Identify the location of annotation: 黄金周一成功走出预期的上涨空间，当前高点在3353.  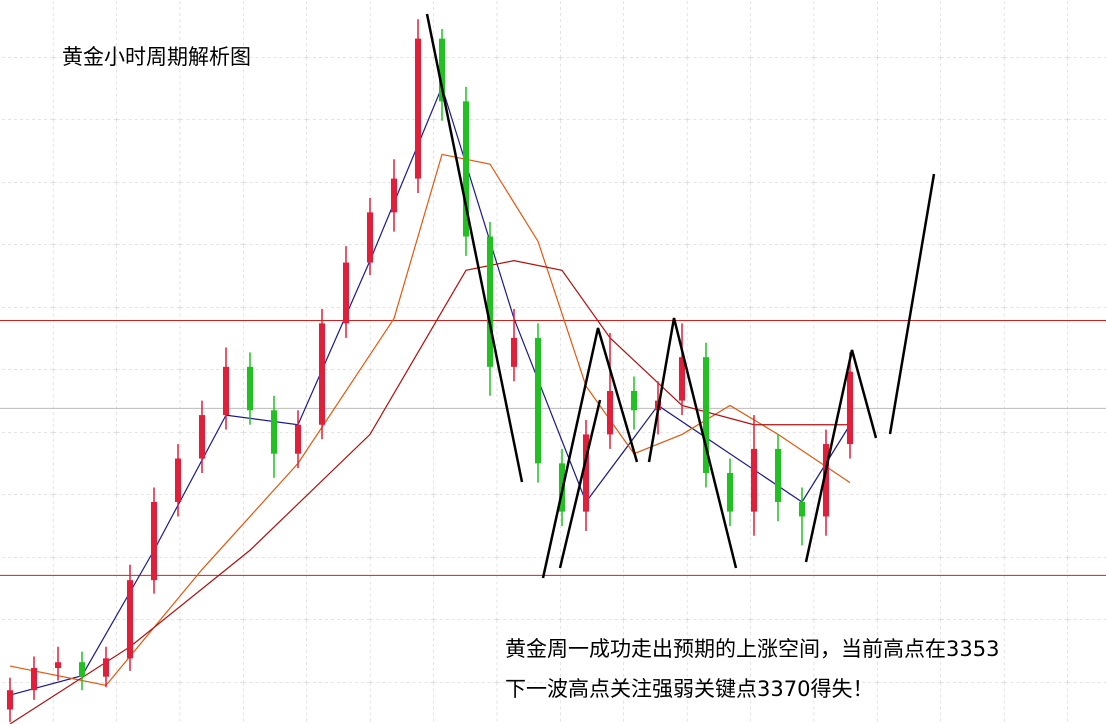
(752, 649).